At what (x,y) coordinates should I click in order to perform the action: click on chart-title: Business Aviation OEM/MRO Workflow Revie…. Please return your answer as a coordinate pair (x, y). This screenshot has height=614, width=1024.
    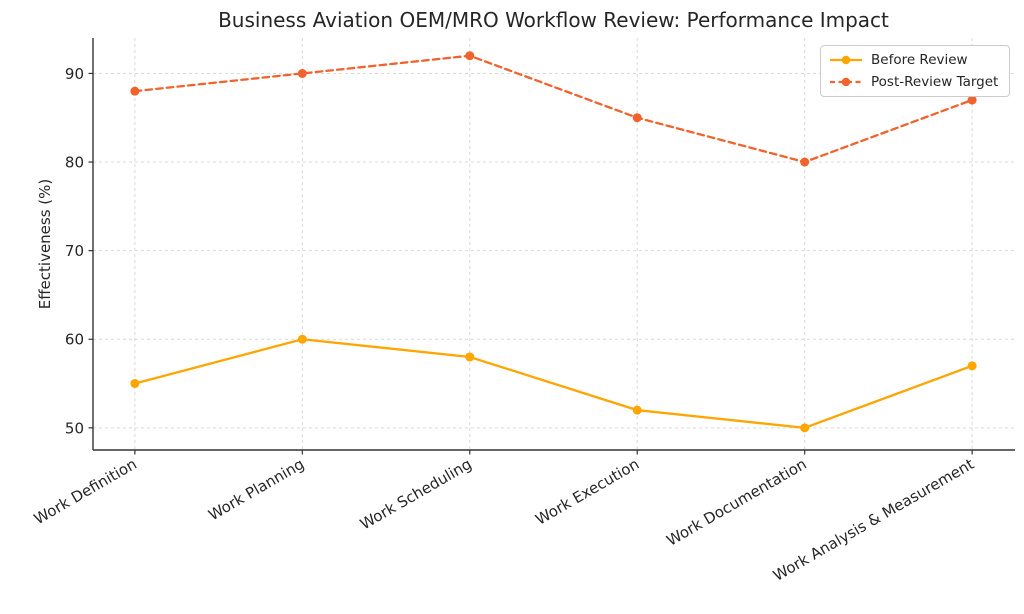
    Looking at the image, I should click on (553, 20).